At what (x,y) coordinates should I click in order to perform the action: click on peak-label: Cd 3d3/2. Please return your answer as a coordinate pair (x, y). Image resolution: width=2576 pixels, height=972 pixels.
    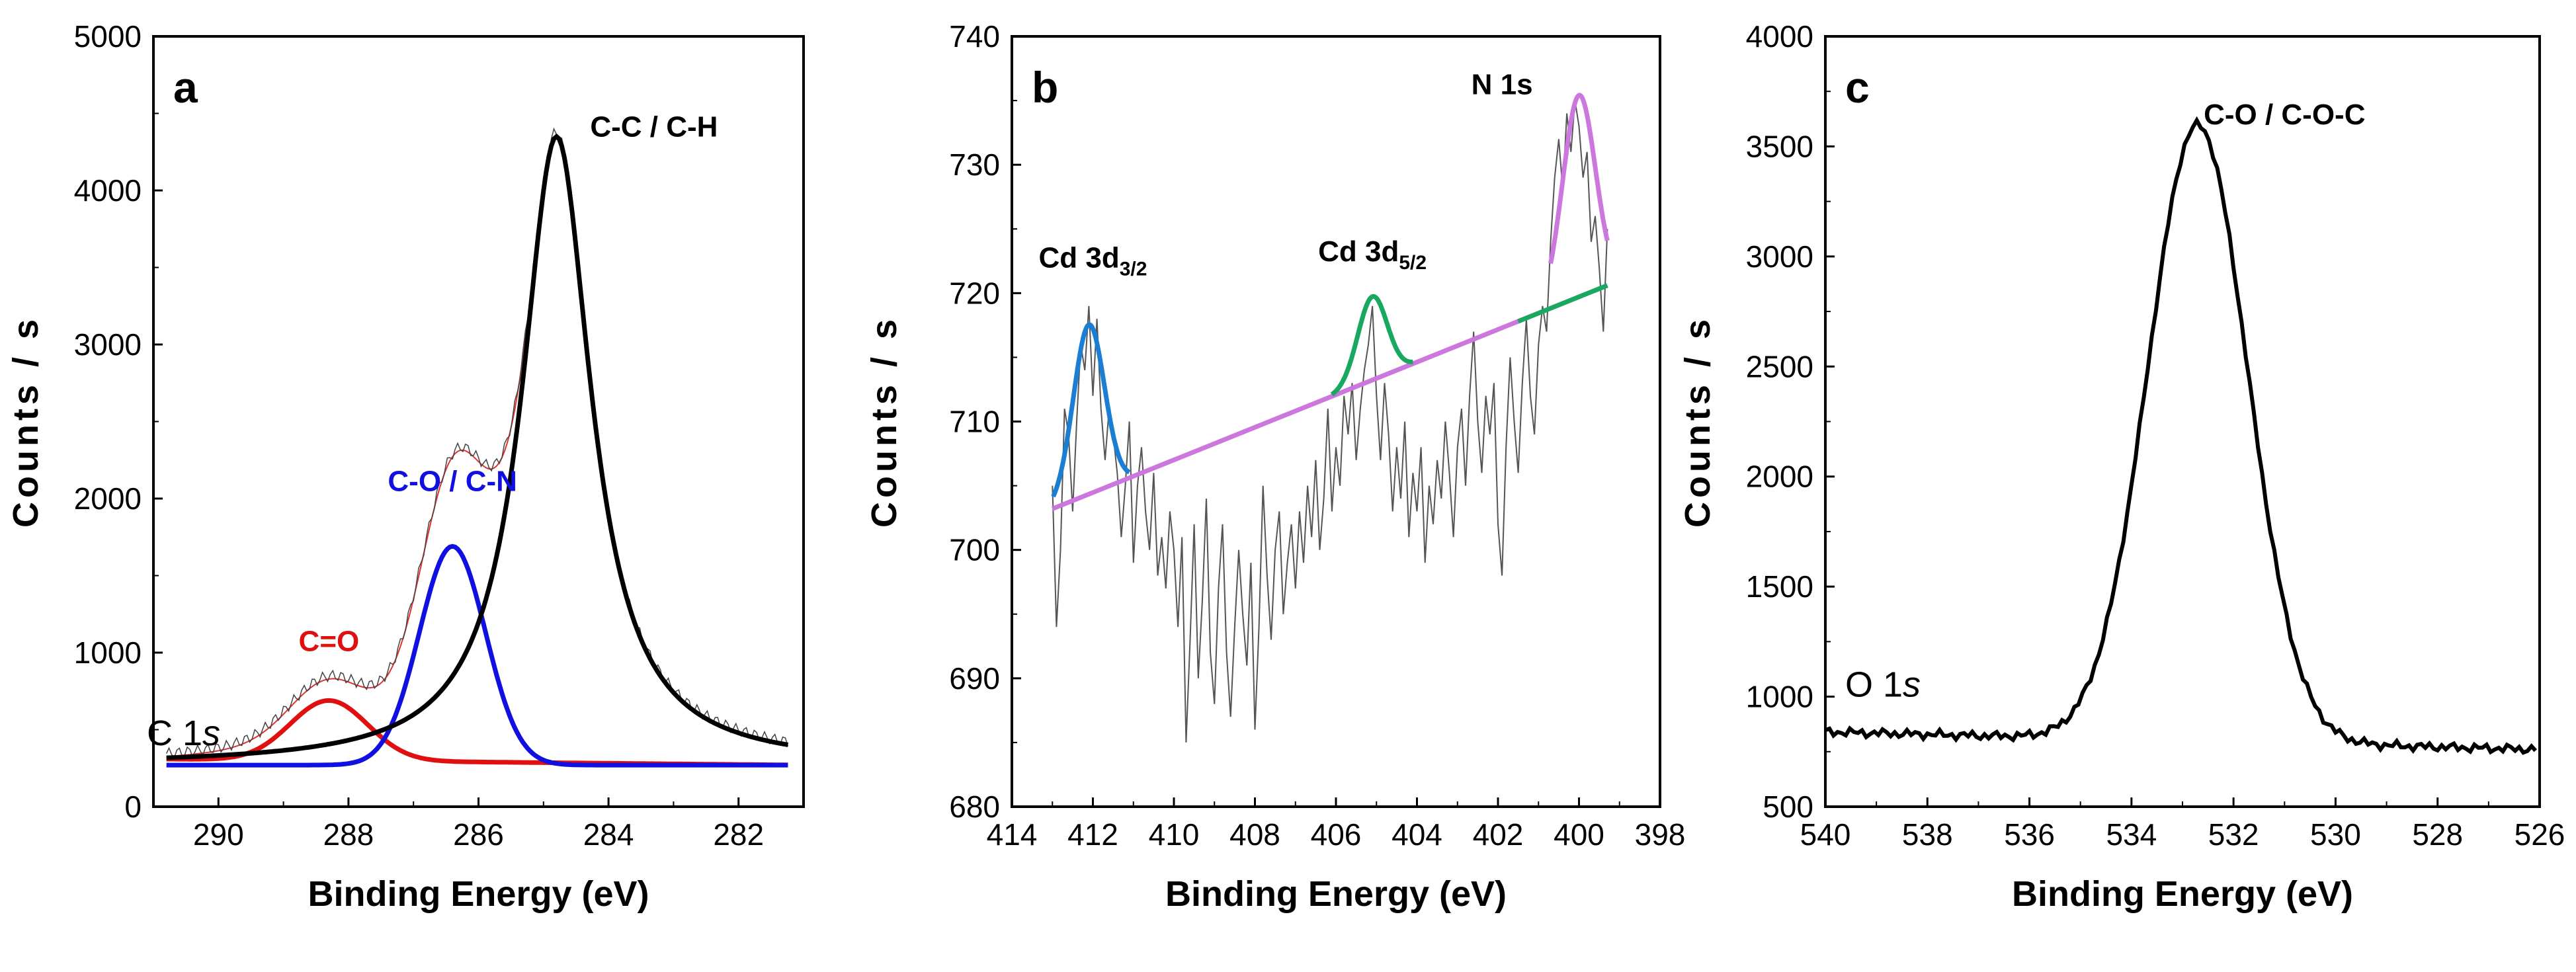
    Looking at the image, I should click on (1093, 261).